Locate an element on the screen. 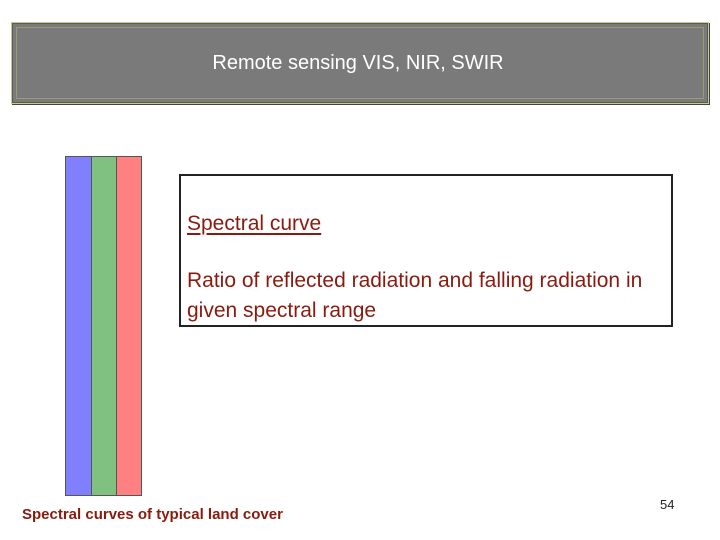  slide-title-bar: Remote sensing VIS, NIR, SWIR is located at coordinates (360, 63).